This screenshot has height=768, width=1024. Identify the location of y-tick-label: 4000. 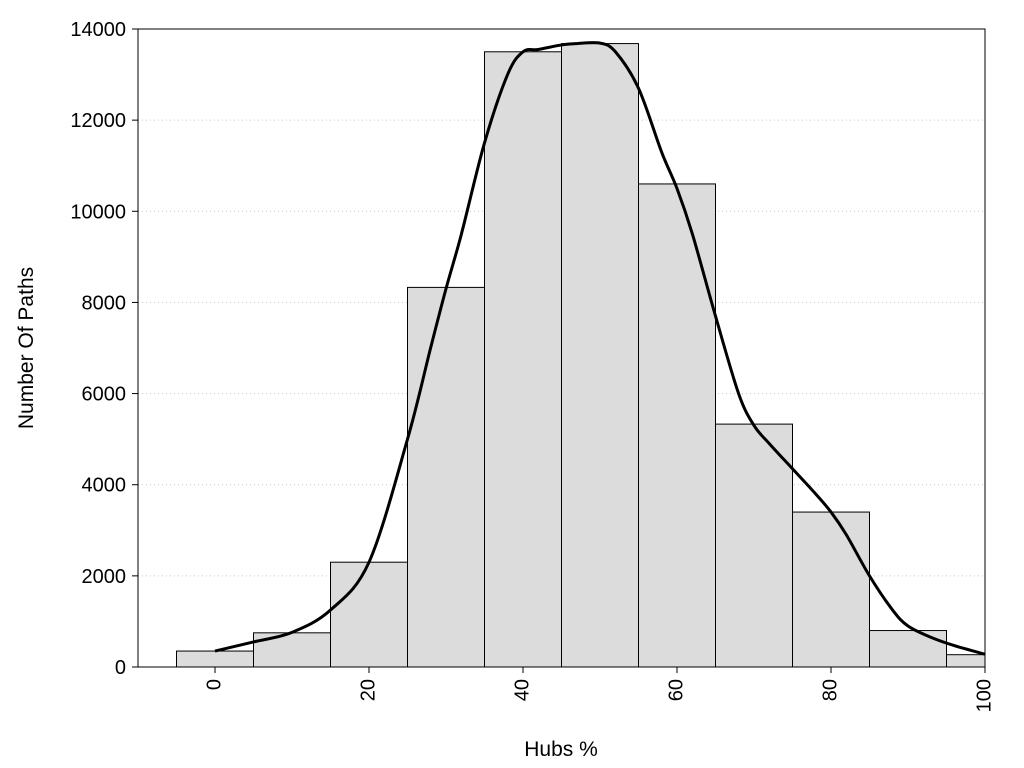
(104, 486).